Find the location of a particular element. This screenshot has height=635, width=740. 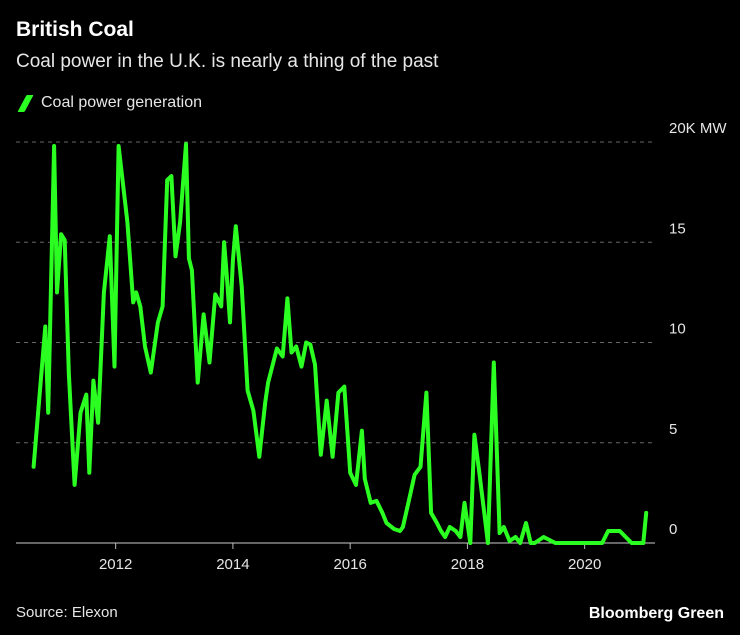

x-tick-label: 2018 is located at coordinates (467, 564).